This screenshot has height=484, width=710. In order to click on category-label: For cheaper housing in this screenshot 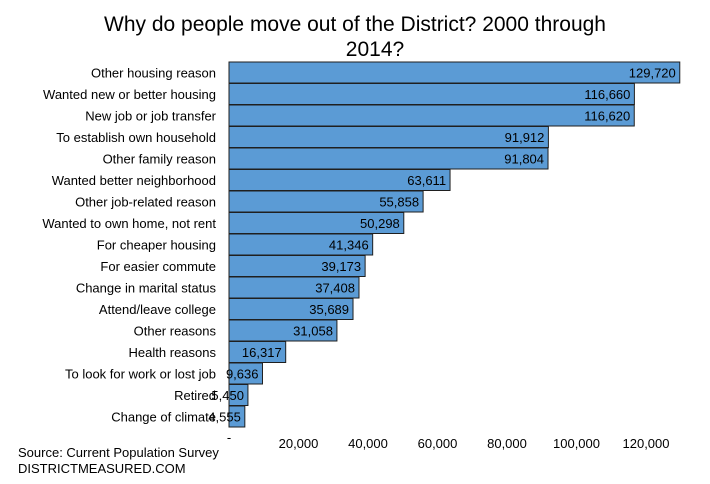, I will do `click(156, 245)`.